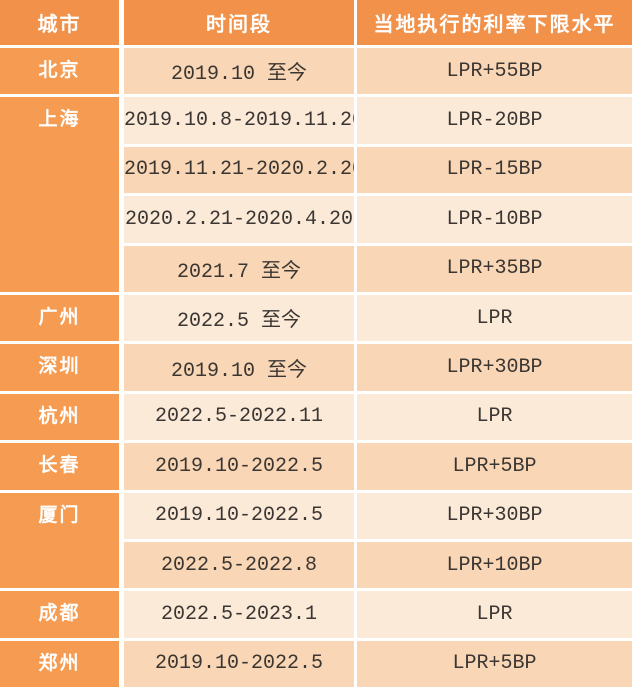 This screenshot has height=693, width=638. What do you see at coordinates (62, 196) in the screenshot?
I see `city-cell: 上海` at bounding box center [62, 196].